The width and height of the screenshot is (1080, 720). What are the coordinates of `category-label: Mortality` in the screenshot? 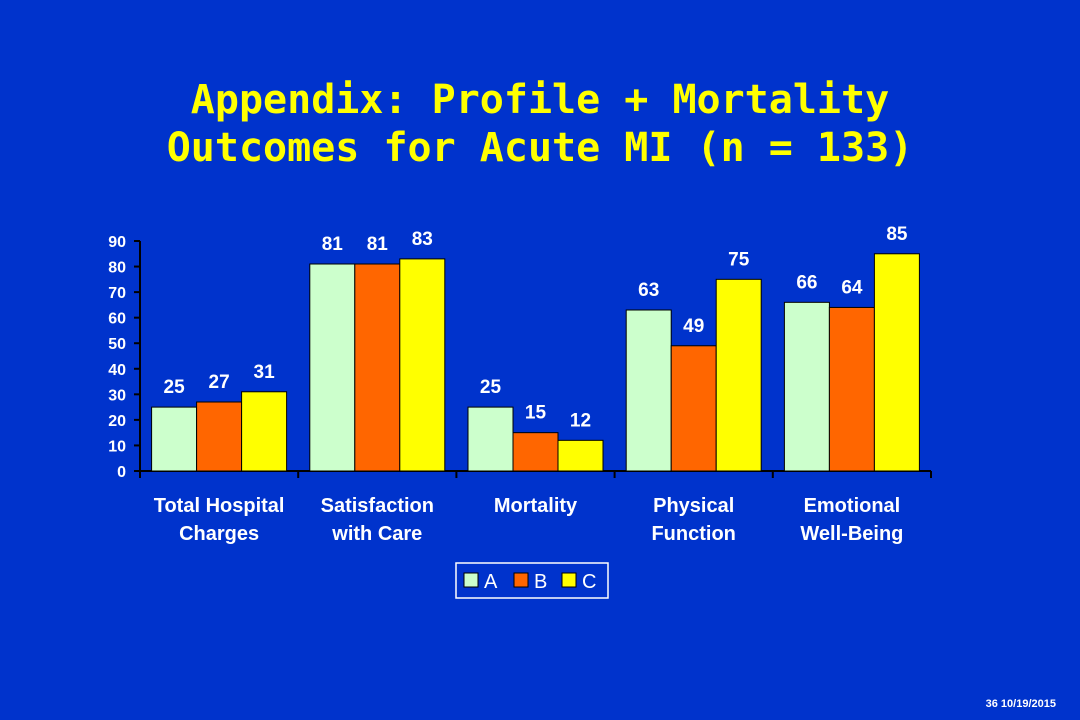 It's located at (536, 506).